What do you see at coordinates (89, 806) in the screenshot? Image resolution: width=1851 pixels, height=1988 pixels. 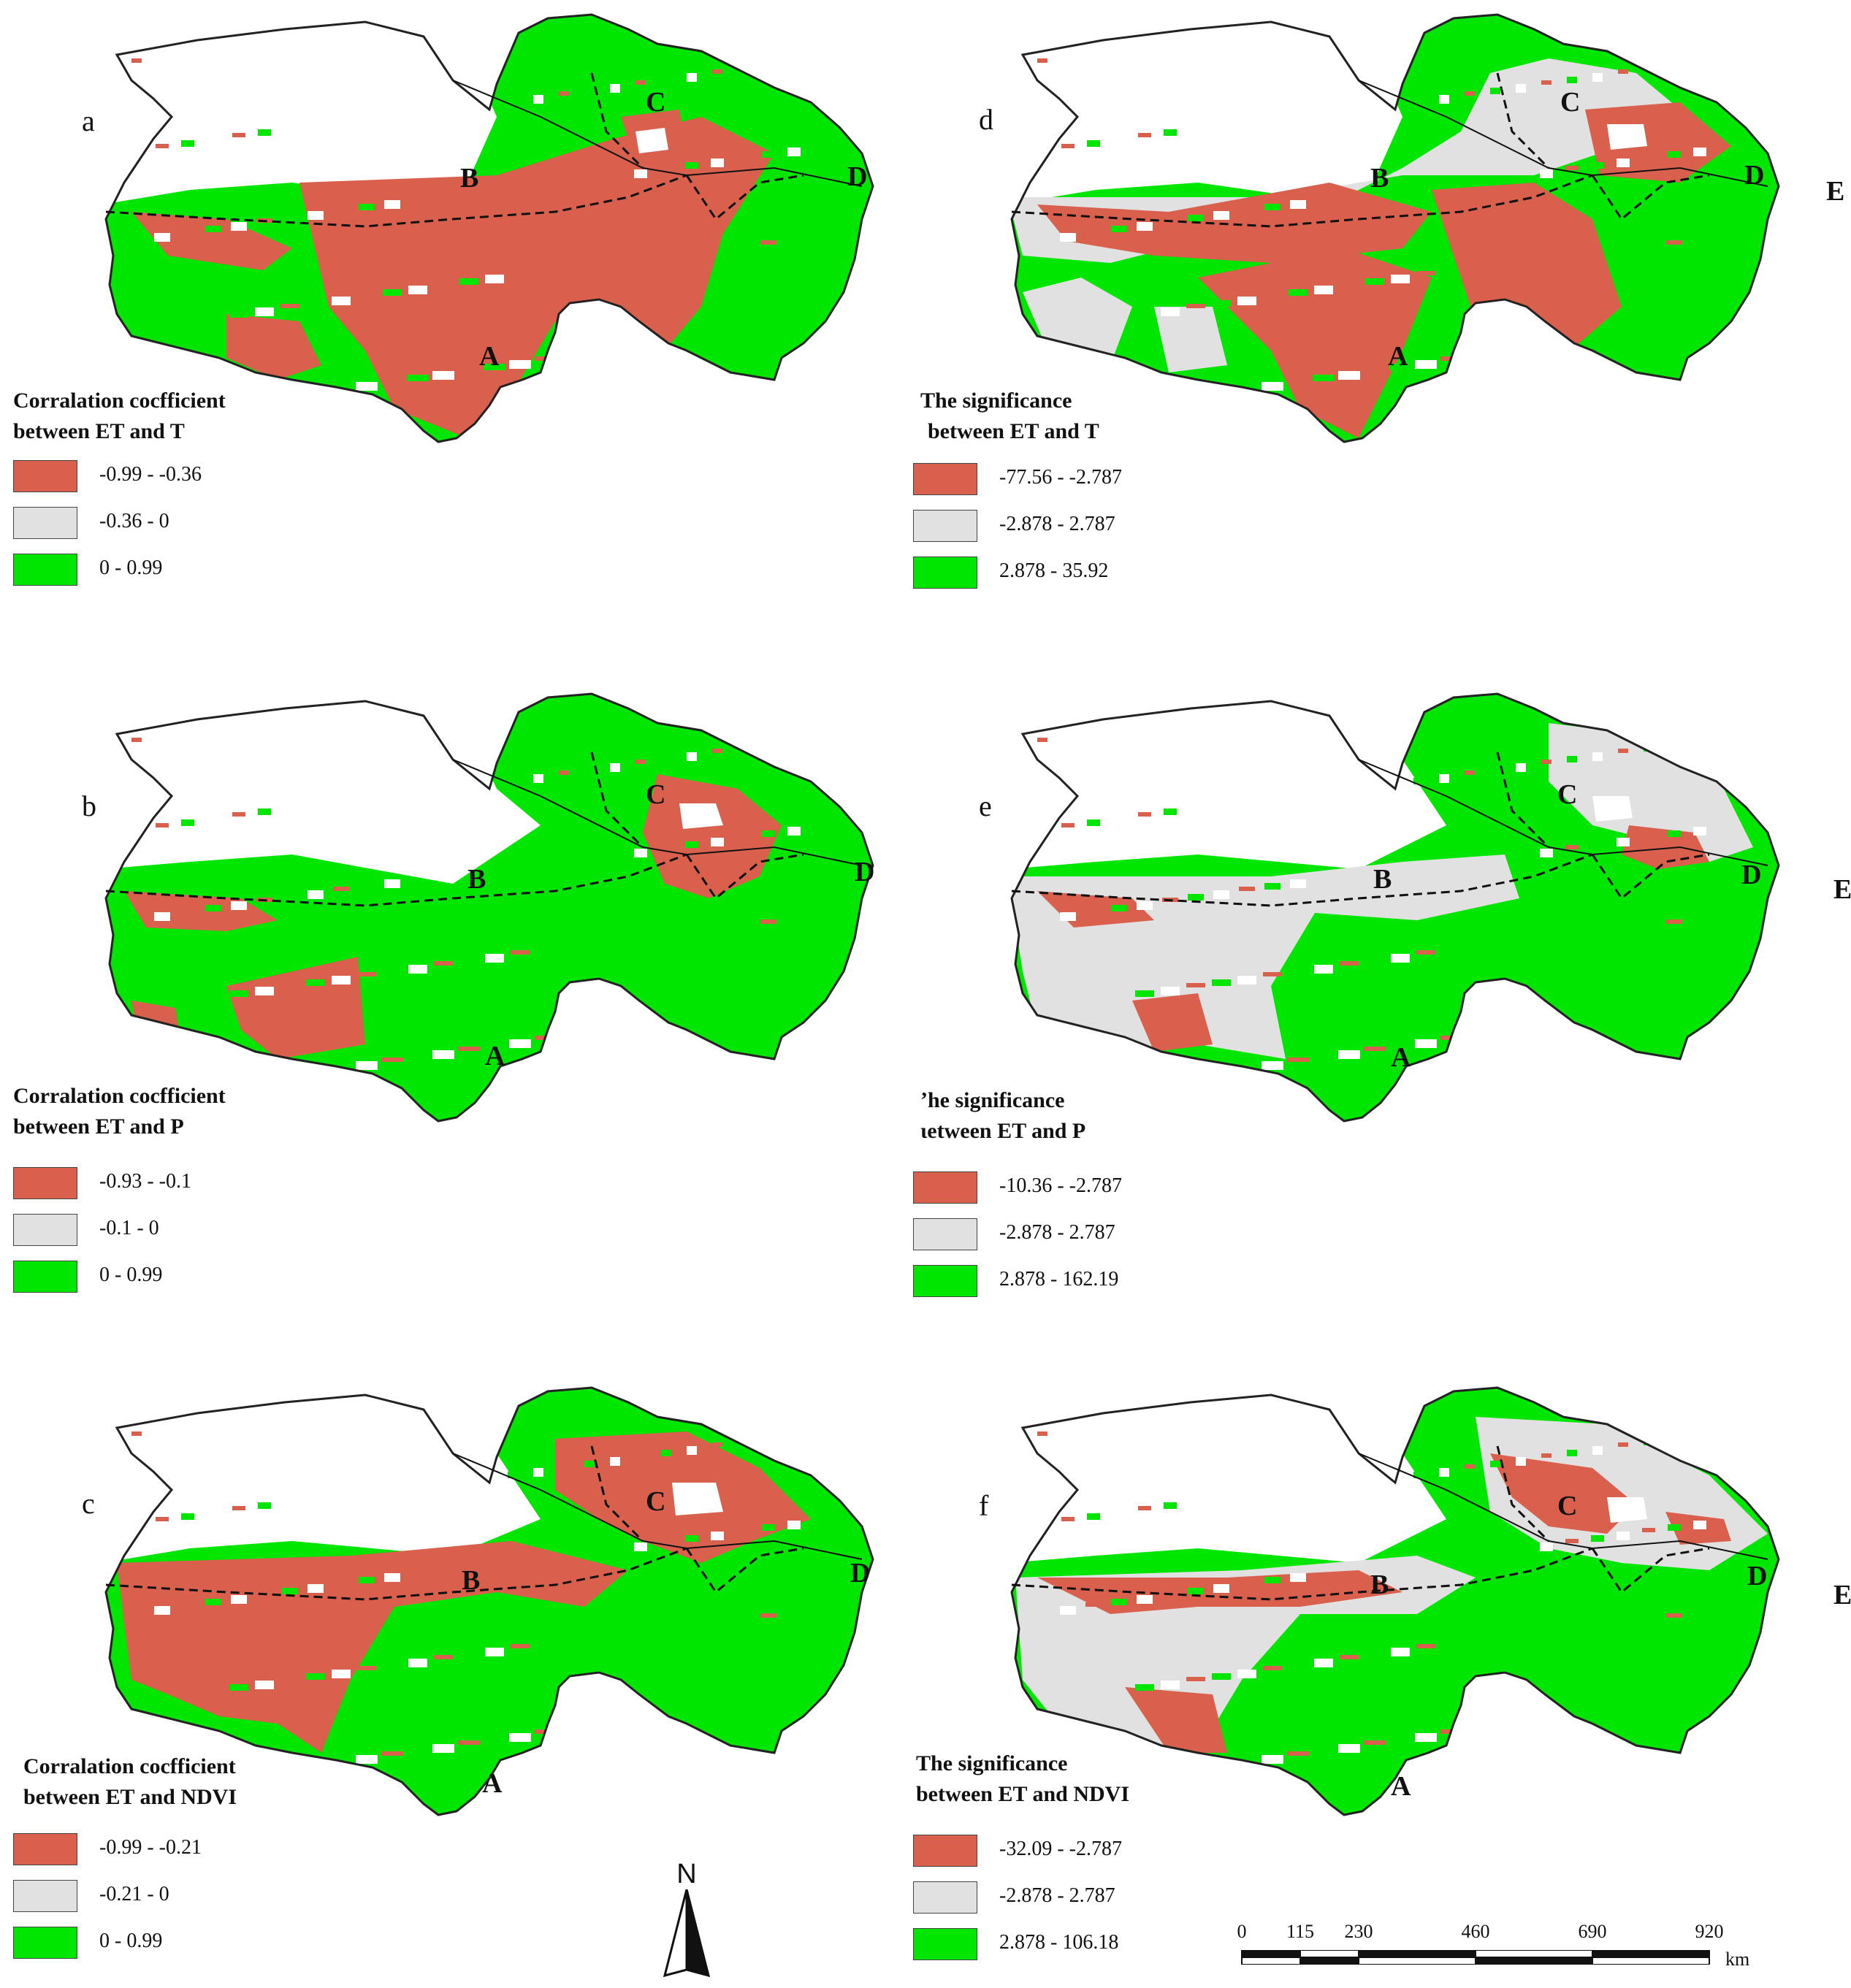 I see `panel-letter-b: b` at bounding box center [89, 806].